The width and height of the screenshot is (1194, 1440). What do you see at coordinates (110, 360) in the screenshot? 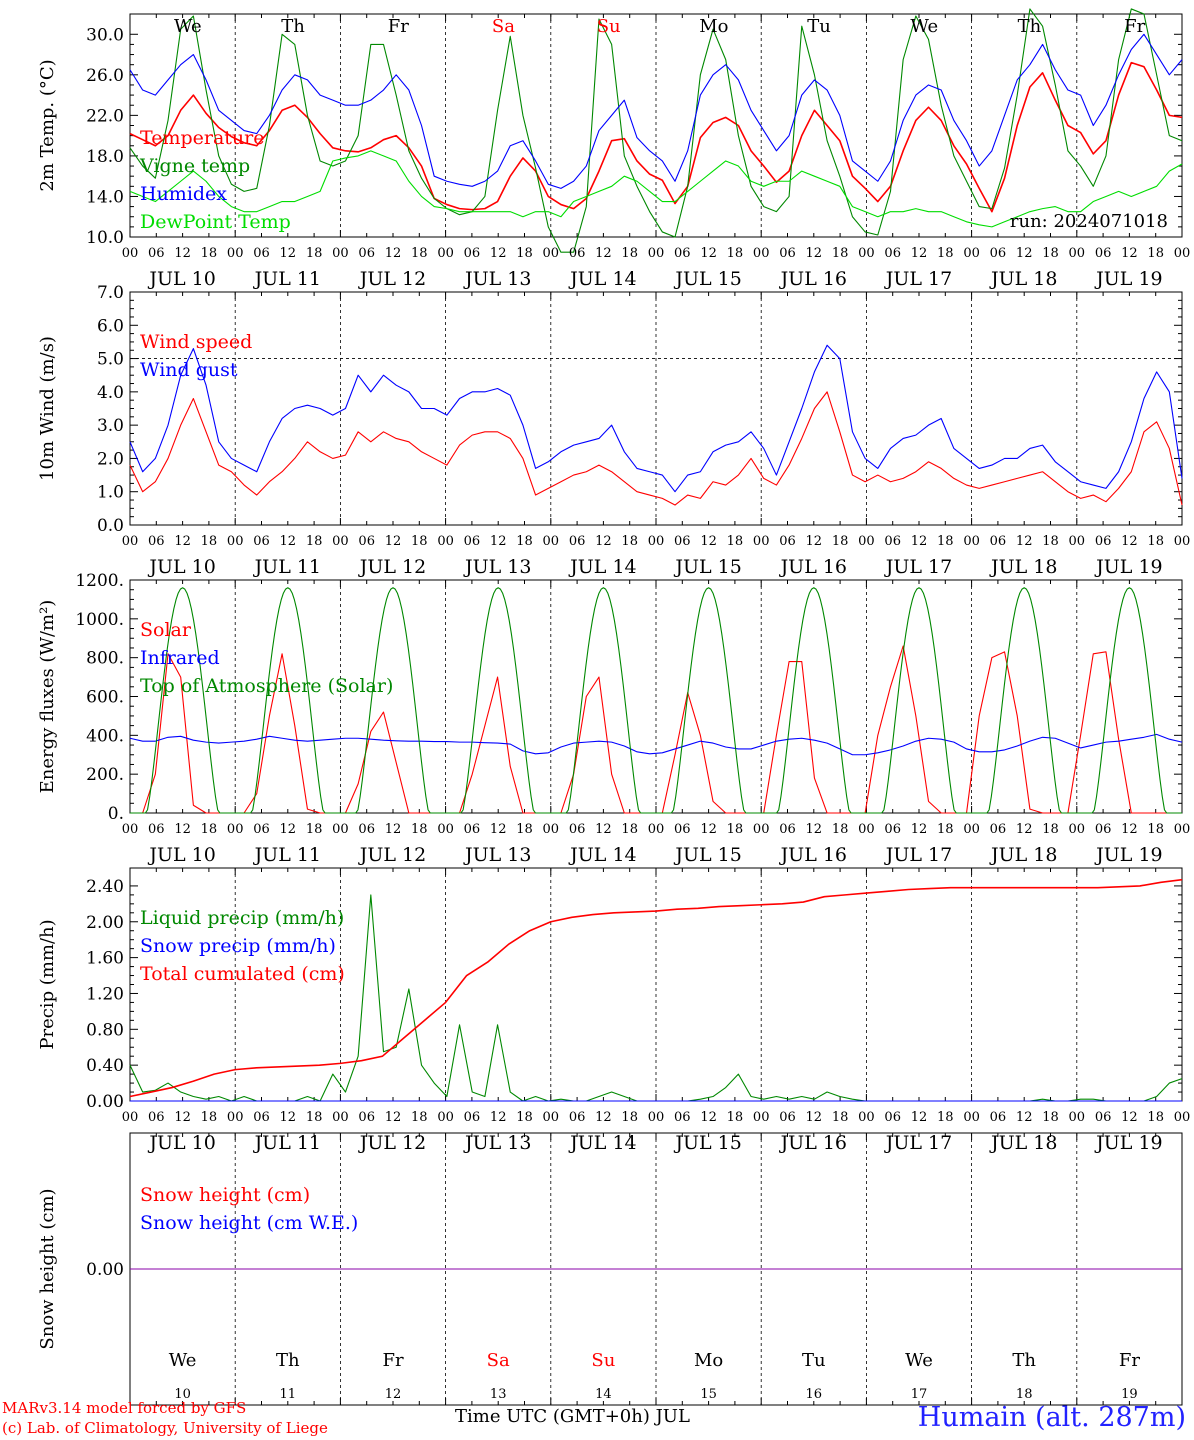
I see `y-tick-label: 5.0` at bounding box center [110, 360].